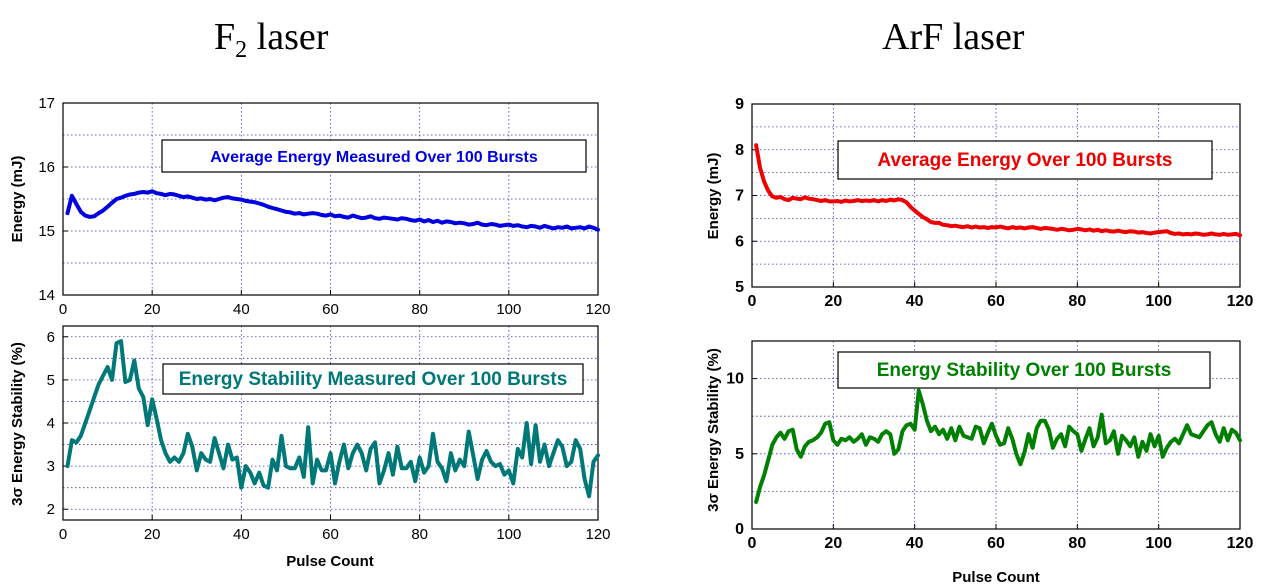 The image size is (1262, 587). What do you see at coordinates (739, 104) in the screenshot?
I see `y-tick-label: 9` at bounding box center [739, 104].